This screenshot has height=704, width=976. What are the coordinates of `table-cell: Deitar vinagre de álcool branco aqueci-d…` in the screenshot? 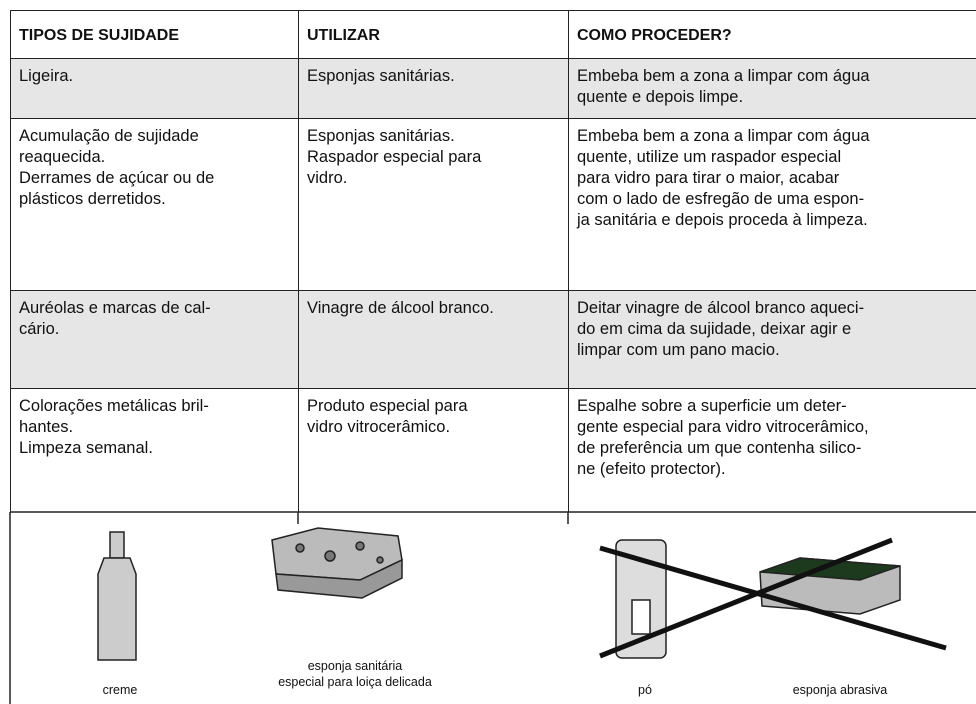 It's located at (772, 339).